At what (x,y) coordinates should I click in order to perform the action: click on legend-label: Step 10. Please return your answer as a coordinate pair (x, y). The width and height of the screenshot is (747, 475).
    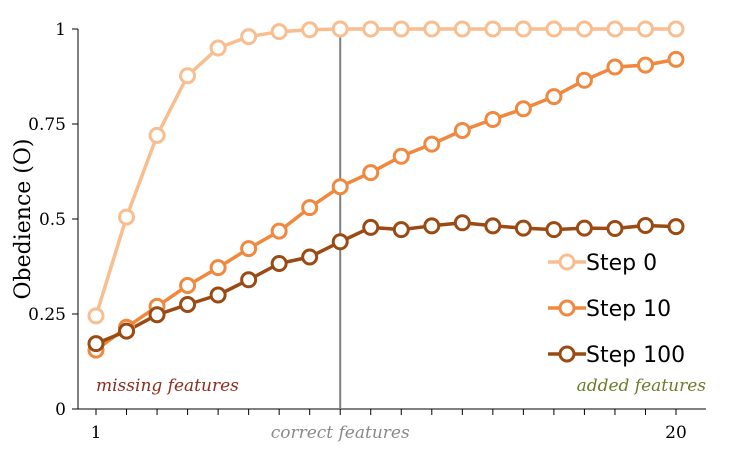
    Looking at the image, I should click on (628, 309).